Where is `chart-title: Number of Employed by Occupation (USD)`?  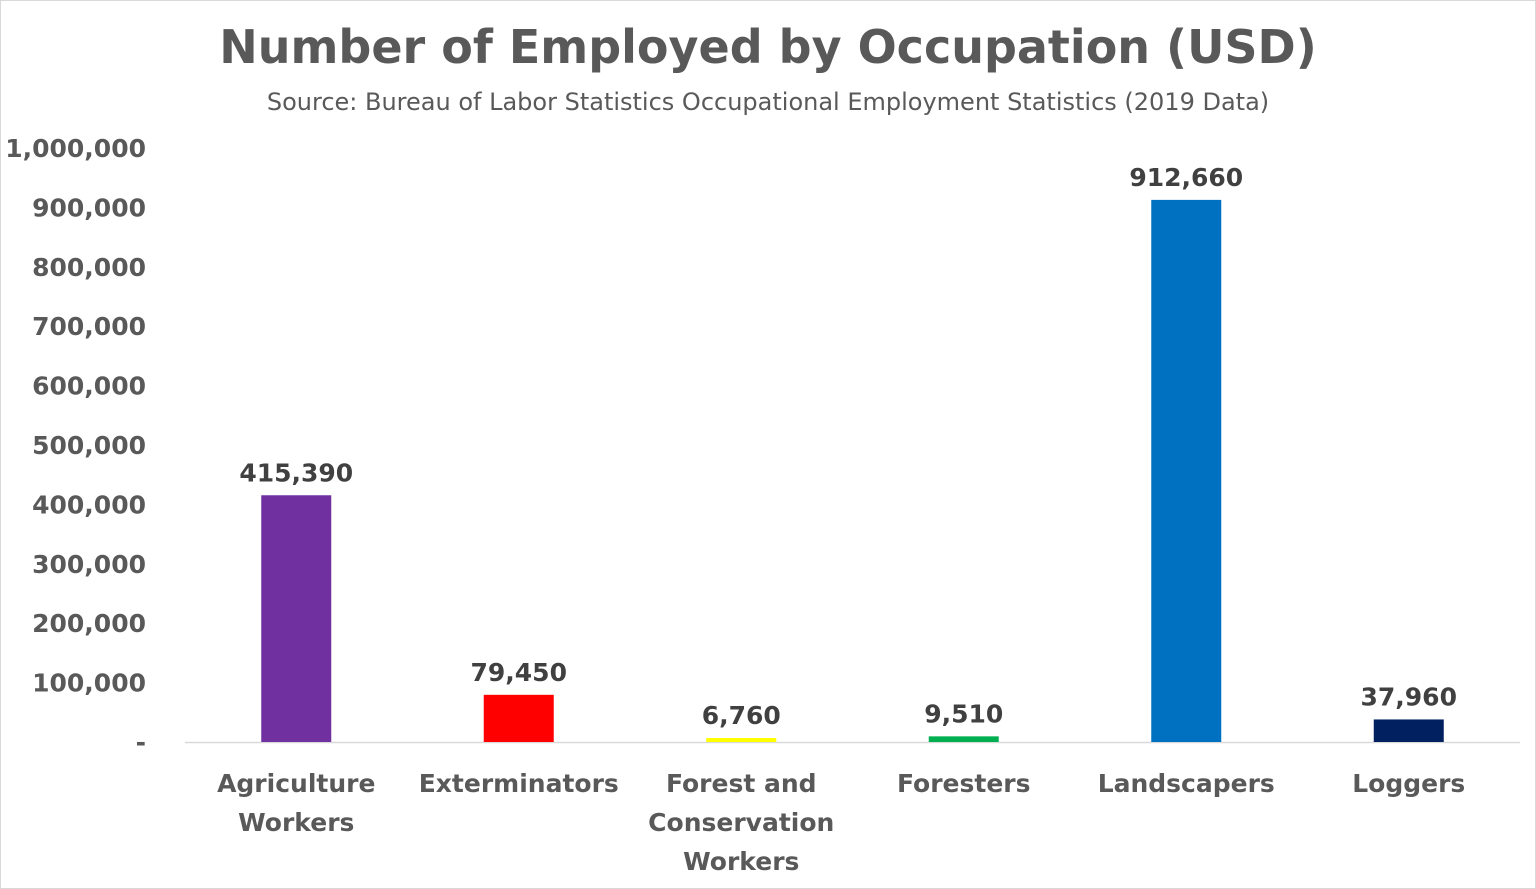
chart-title: Number of Employed by Occupation (USD) is located at coordinates (768, 47).